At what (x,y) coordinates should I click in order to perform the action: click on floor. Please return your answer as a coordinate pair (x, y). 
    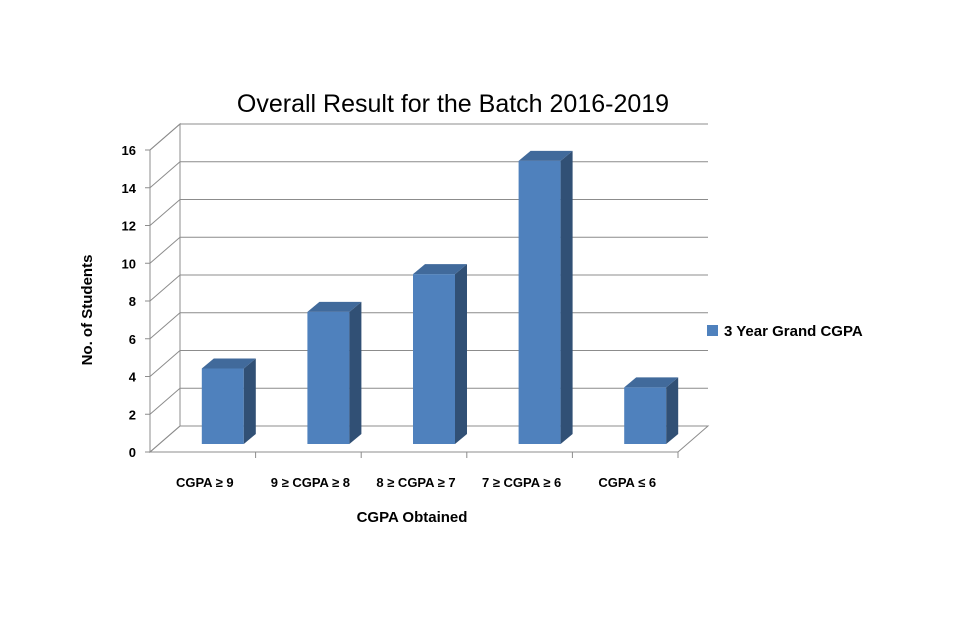
    Looking at the image, I should click on (429, 439).